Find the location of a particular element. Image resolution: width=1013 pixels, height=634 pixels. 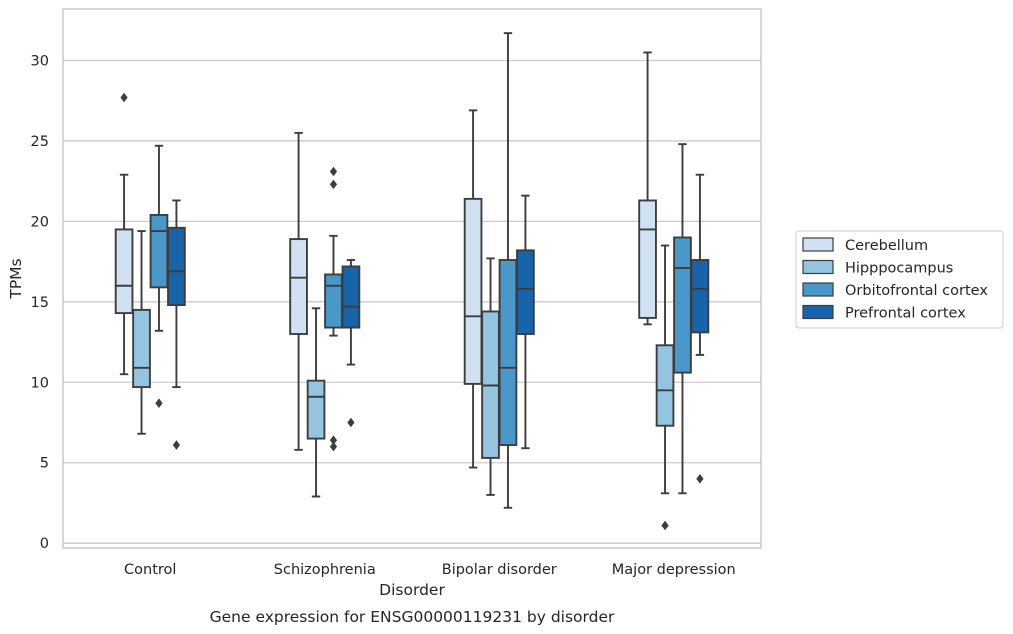

y-tick-label: 0 is located at coordinates (44, 544).